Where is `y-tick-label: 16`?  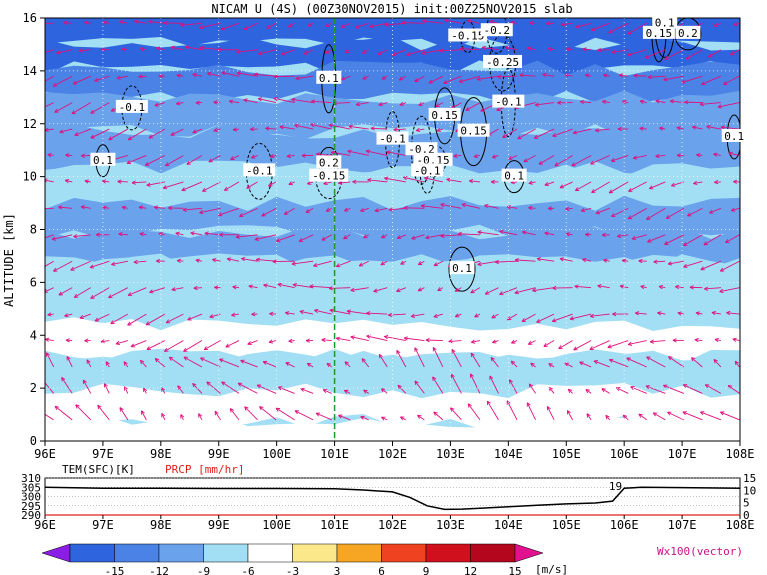
y-tick-label: 16 is located at coordinates (30, 18).